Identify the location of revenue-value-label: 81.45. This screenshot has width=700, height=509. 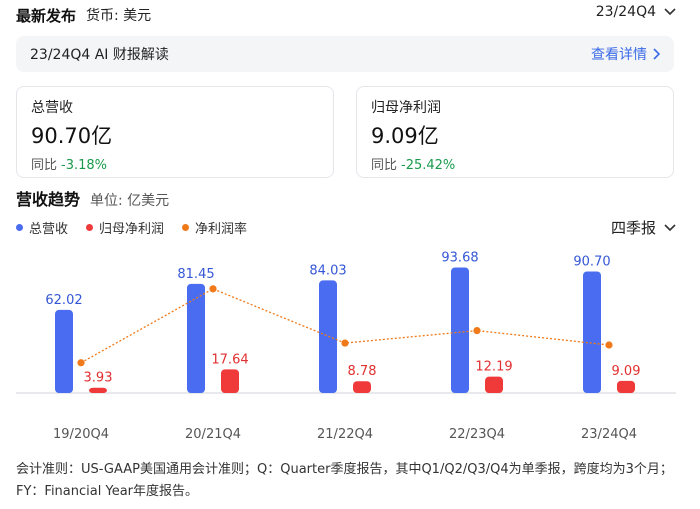
(195, 274).